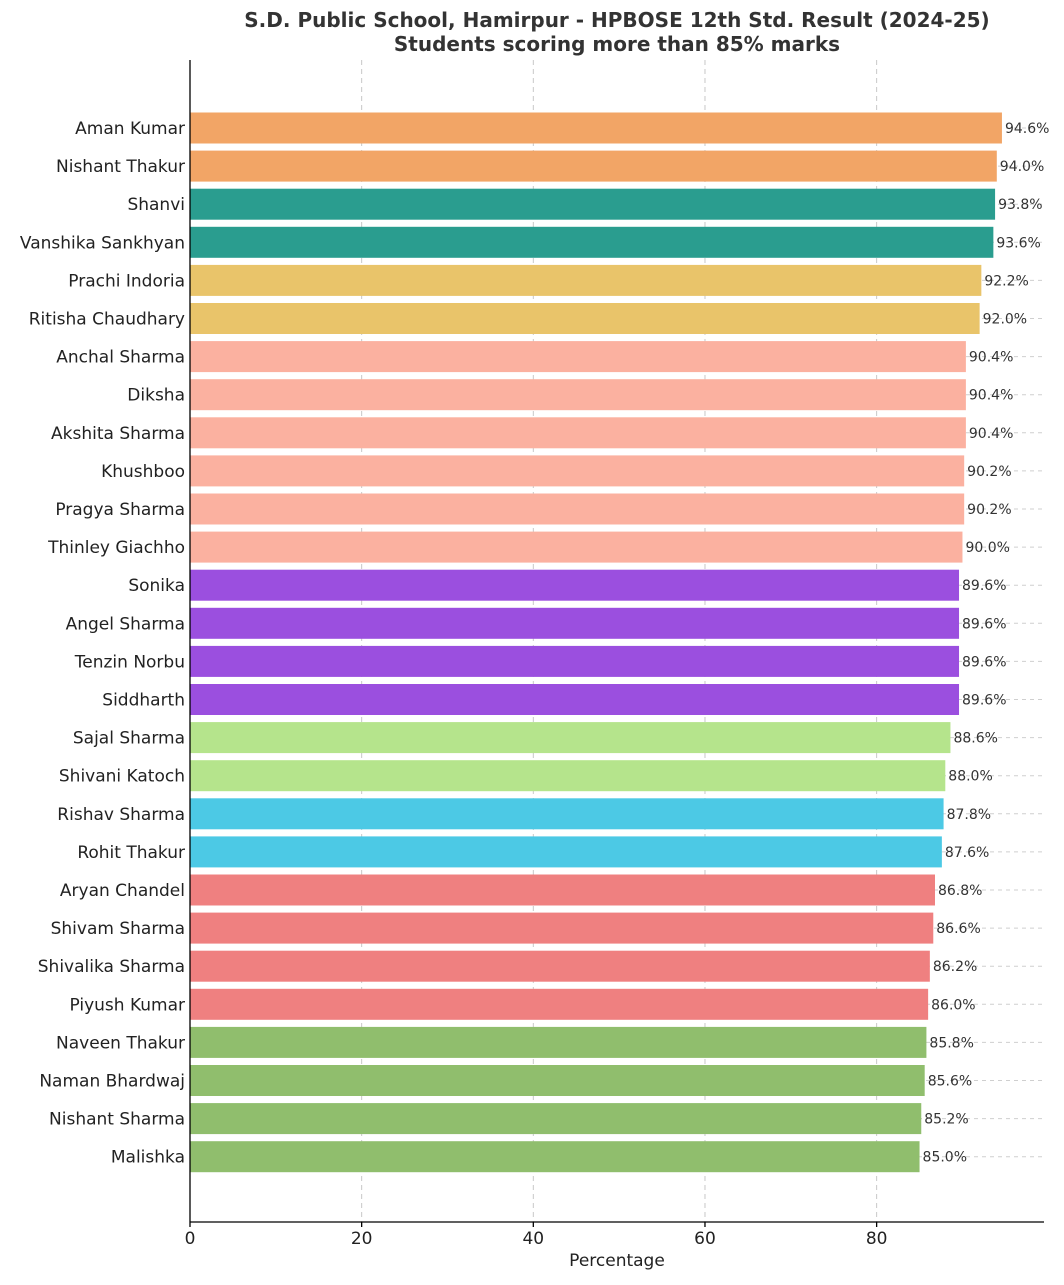 The height and width of the screenshot is (1285, 1064). Describe the element at coordinates (970, 777) in the screenshot. I see `value-label: 88.0%` at that location.